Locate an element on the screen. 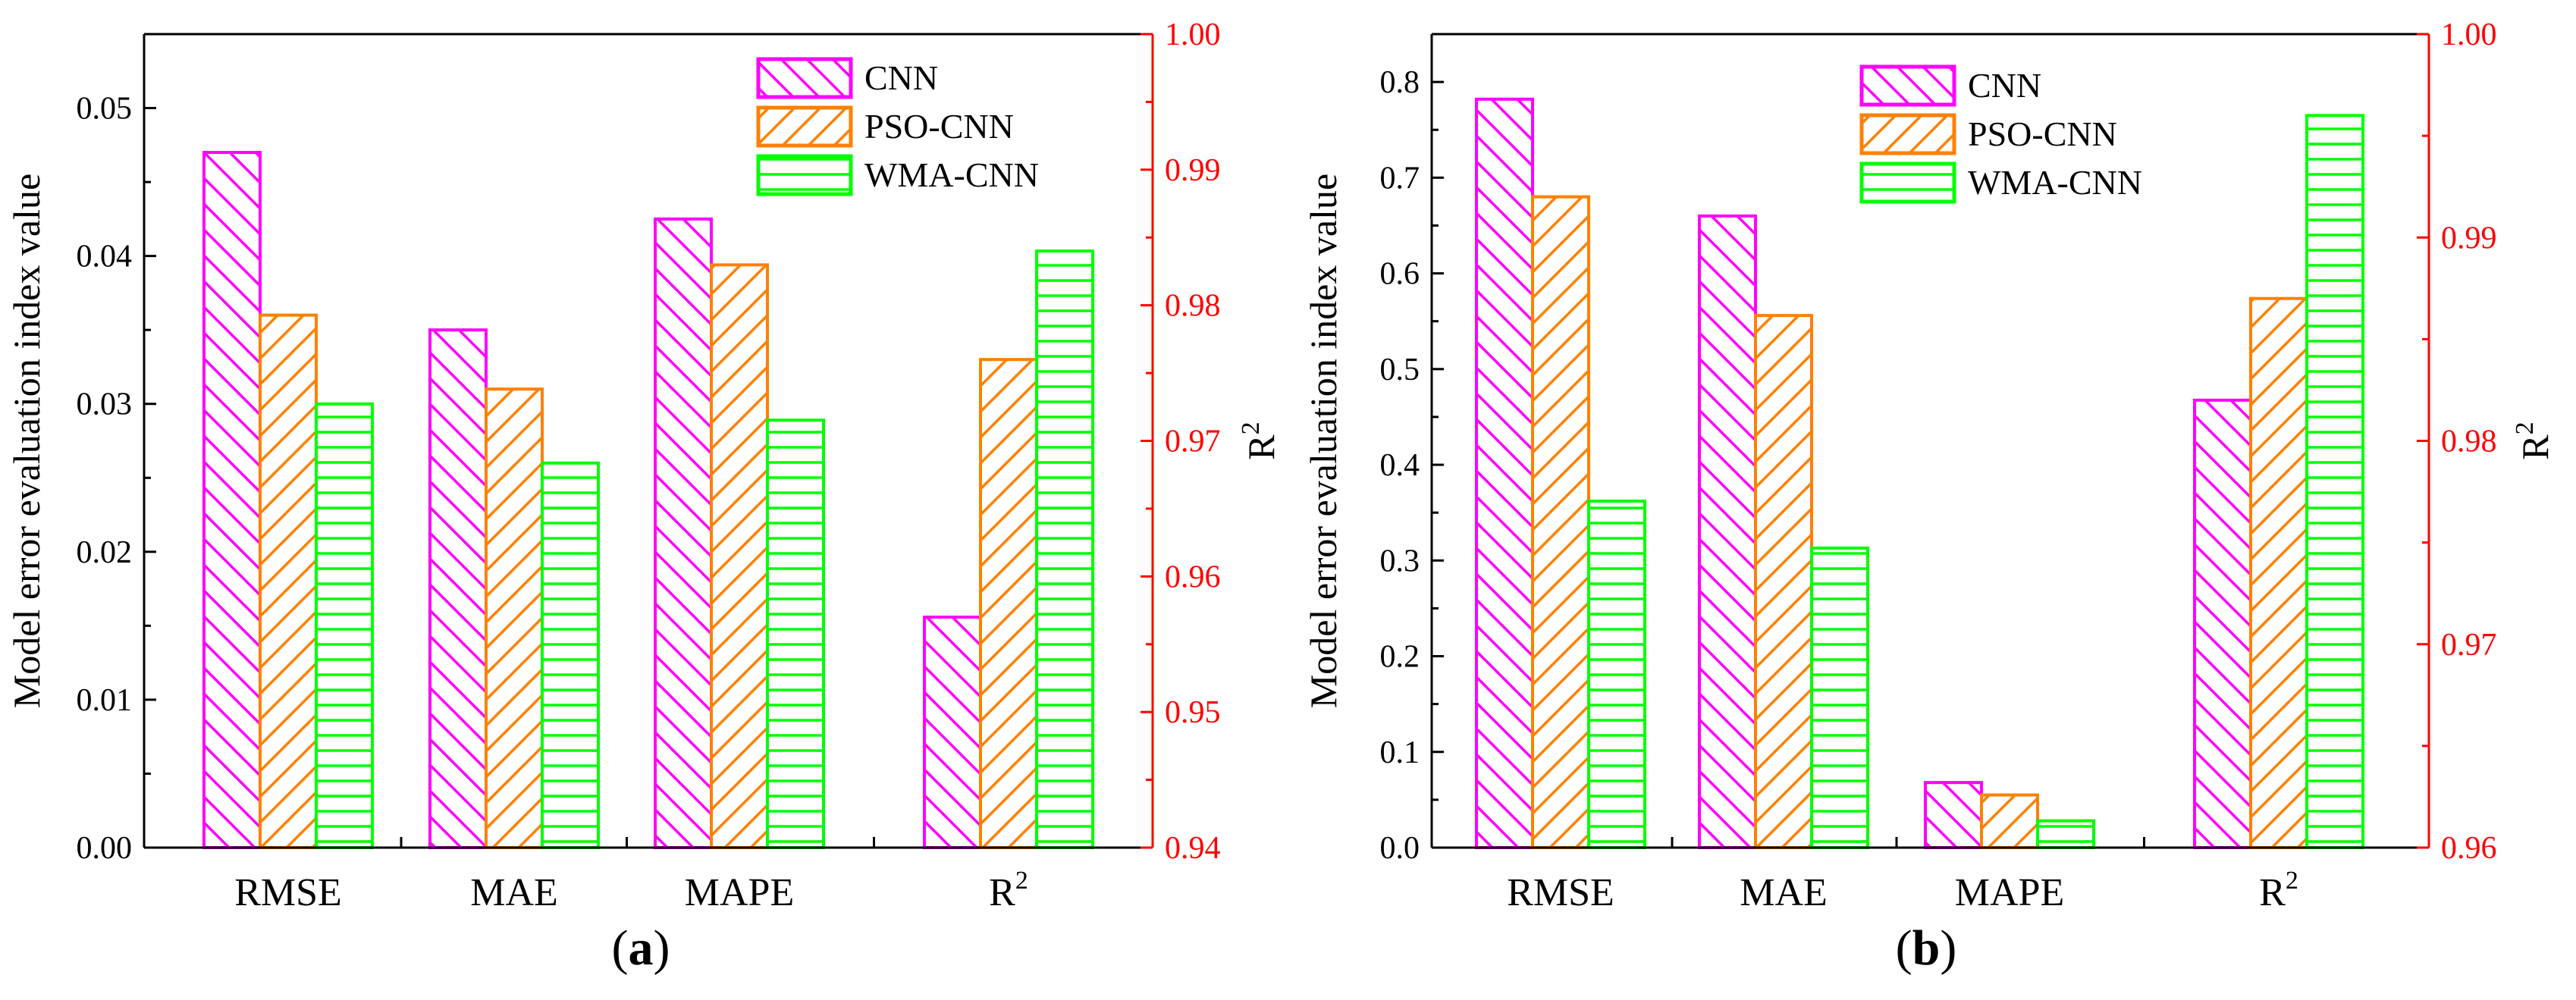  bar-a-cnn-r2 is located at coordinates (952, 732).